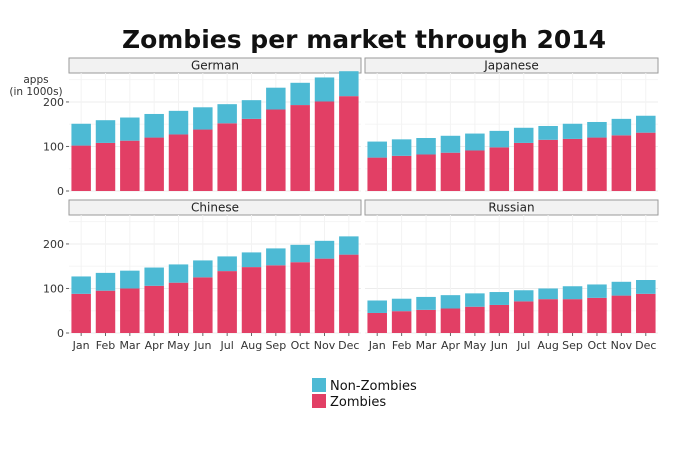  What do you see at coordinates (597, 345) in the screenshot?
I see `x-tick-label: Oct` at bounding box center [597, 345].